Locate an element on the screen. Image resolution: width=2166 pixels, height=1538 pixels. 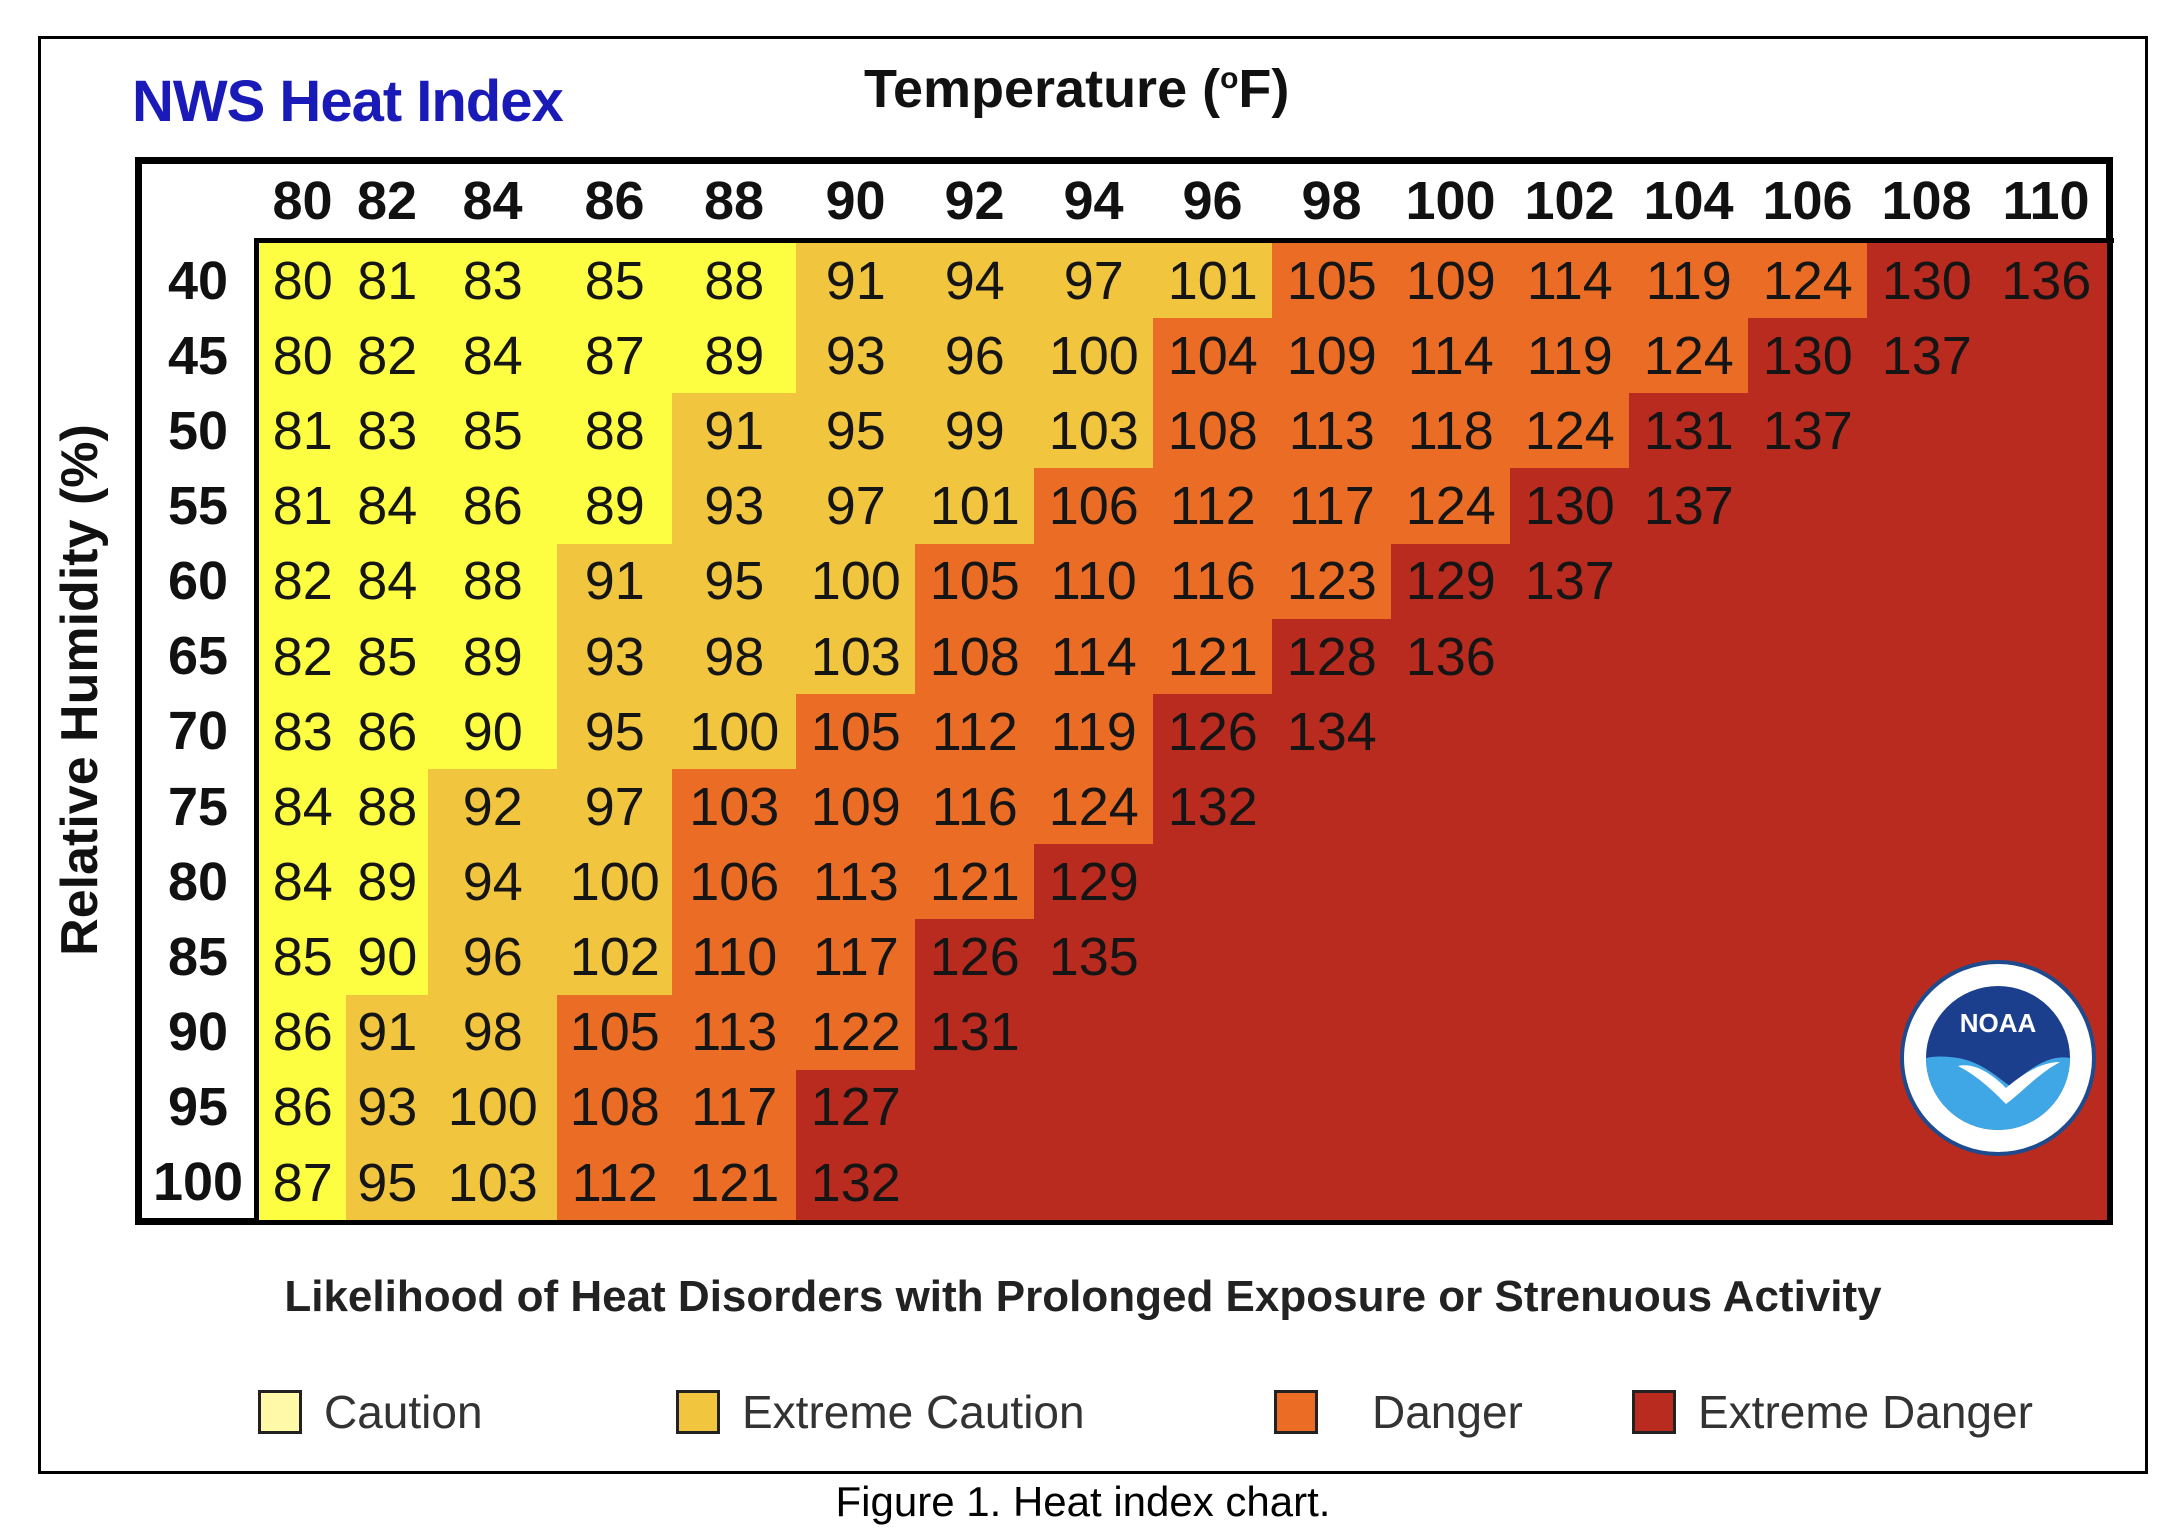
heat-index-cell: 117 is located at coordinates (734, 1107).